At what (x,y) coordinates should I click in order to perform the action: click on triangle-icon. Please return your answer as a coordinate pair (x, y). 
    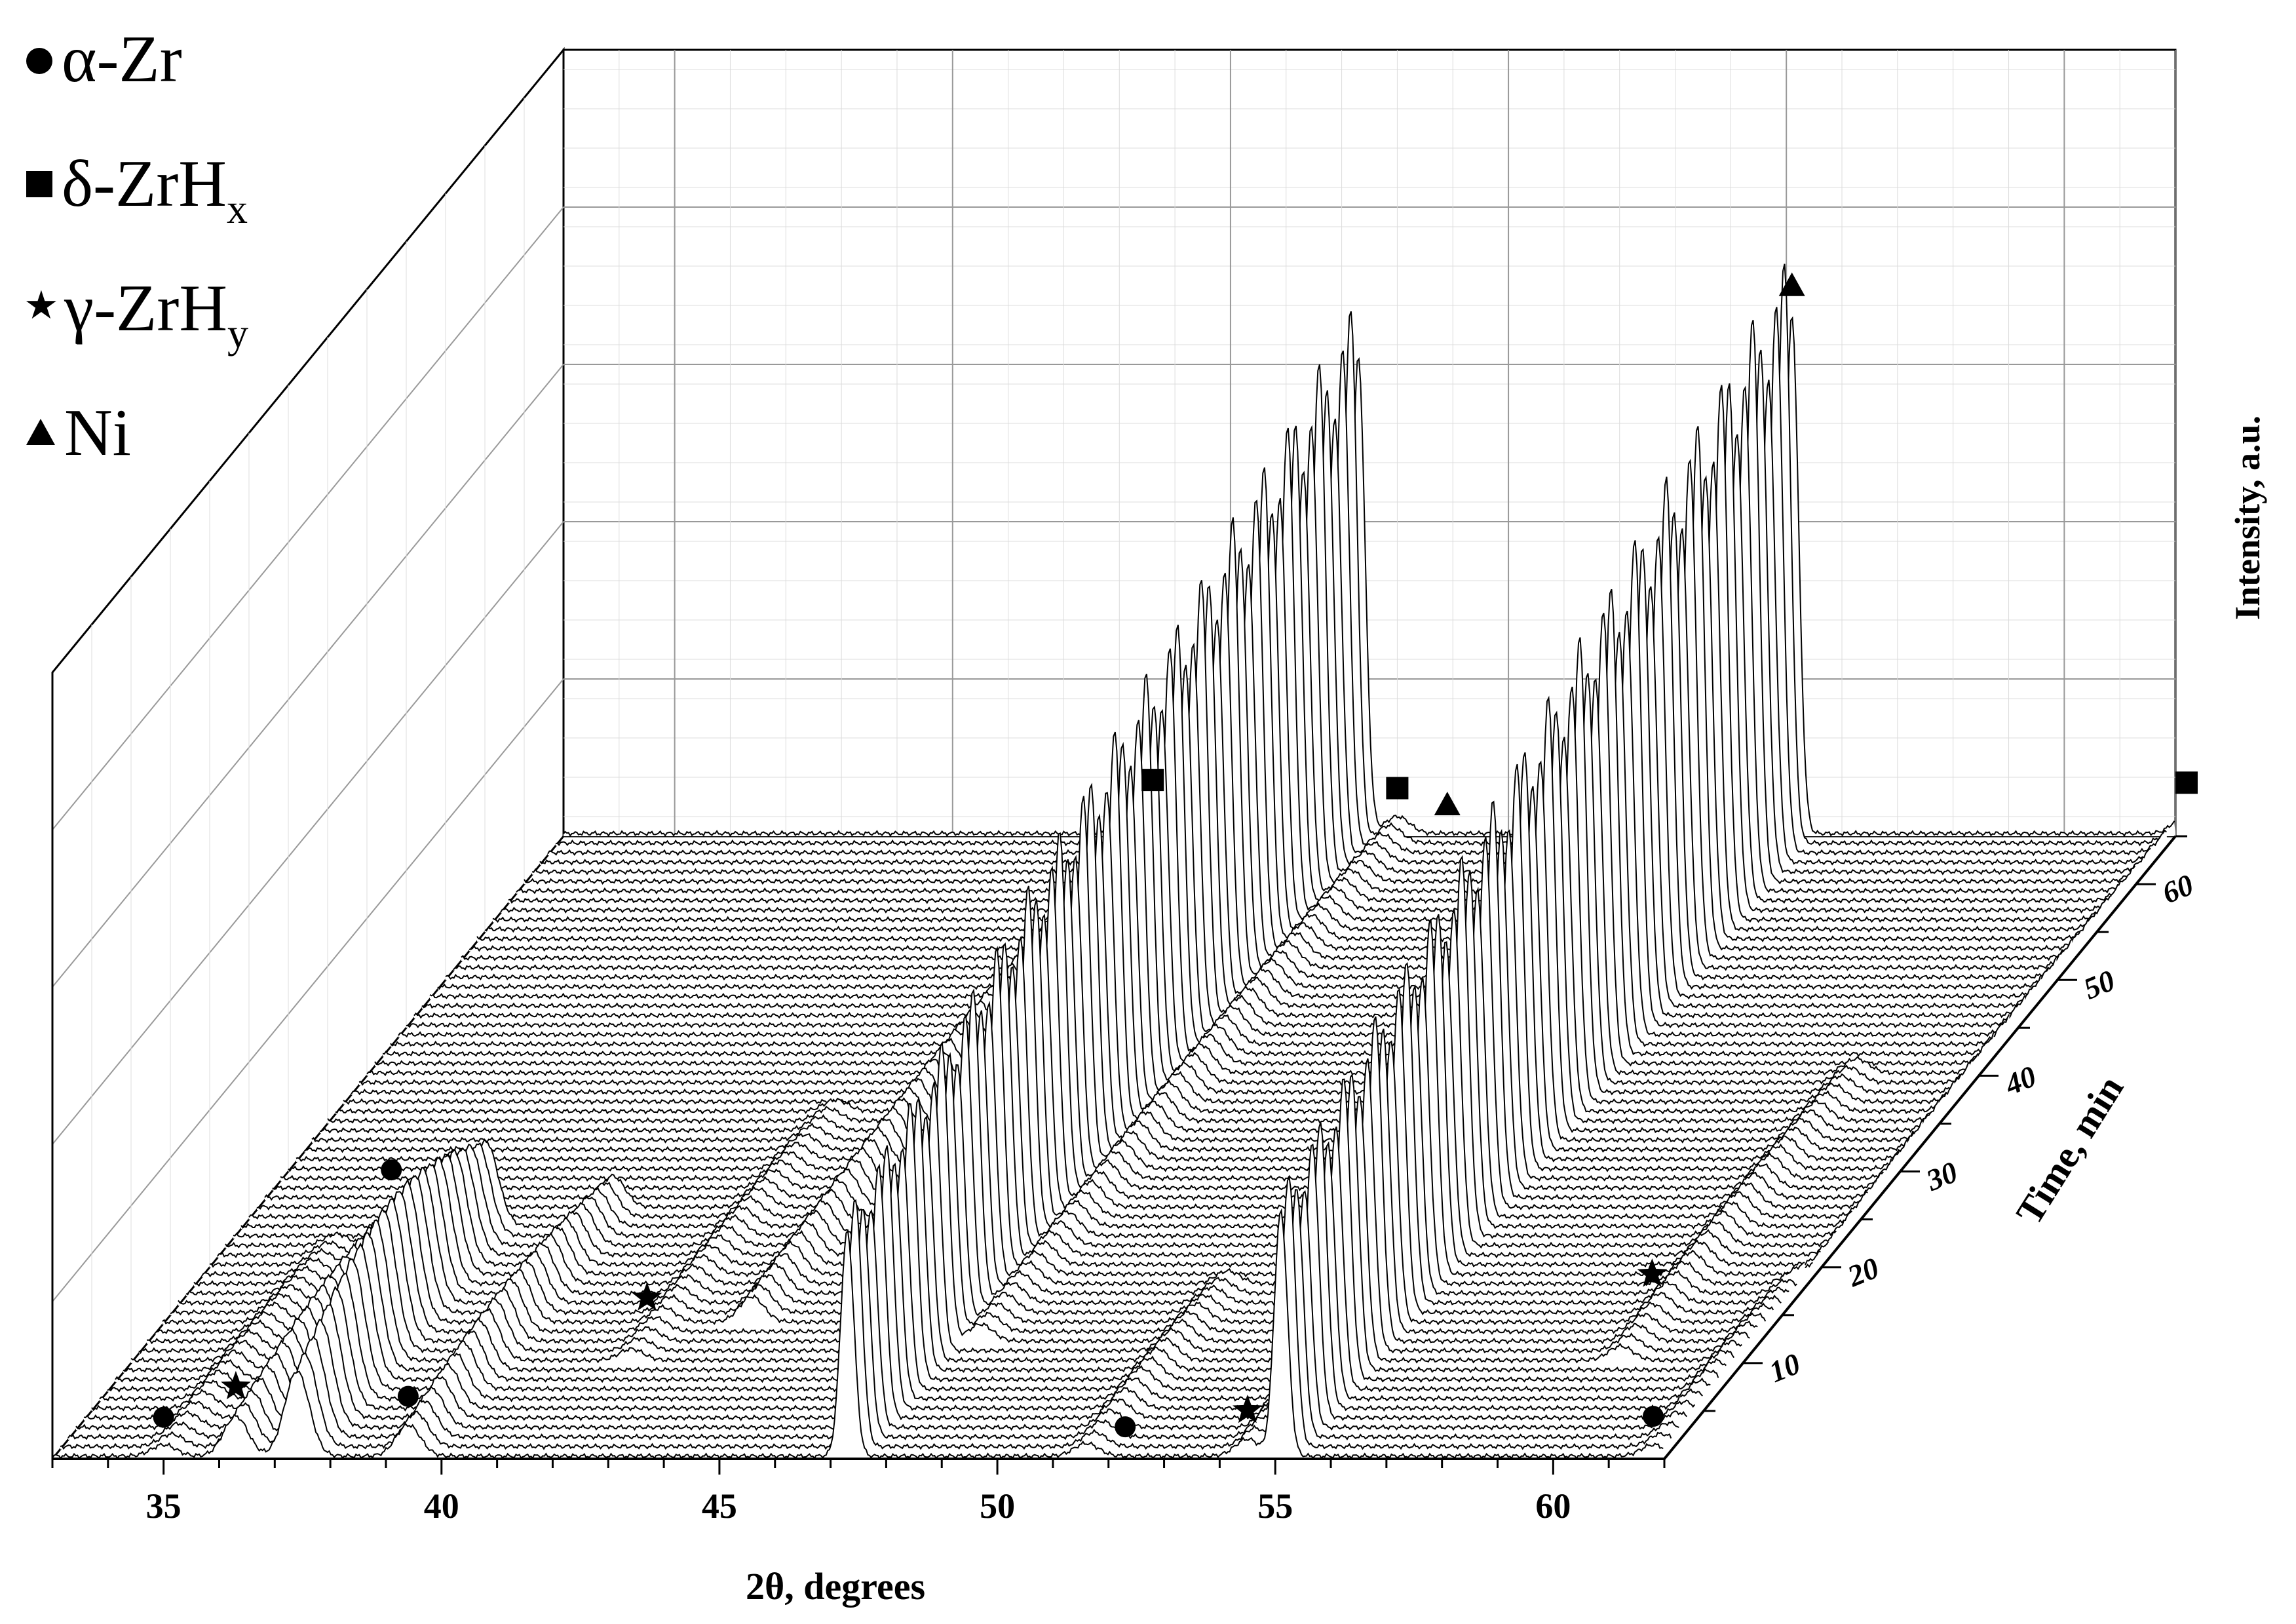
    Looking at the image, I should click on (40, 433).